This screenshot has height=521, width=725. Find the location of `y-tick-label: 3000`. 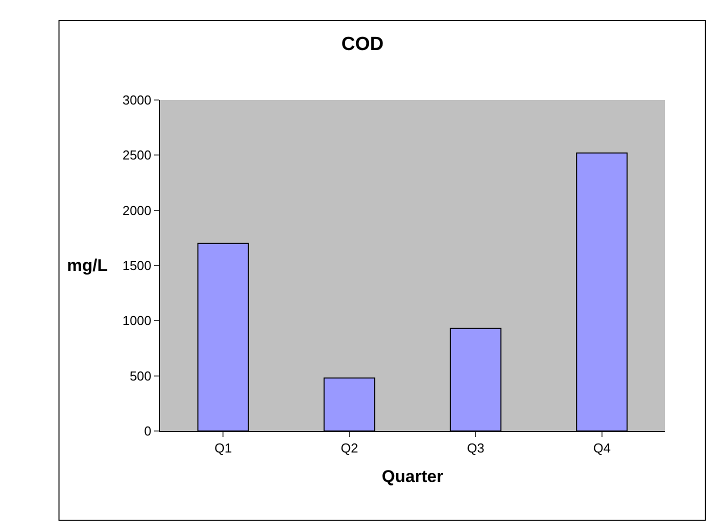

y-tick-label: 3000 is located at coordinates (137, 100).